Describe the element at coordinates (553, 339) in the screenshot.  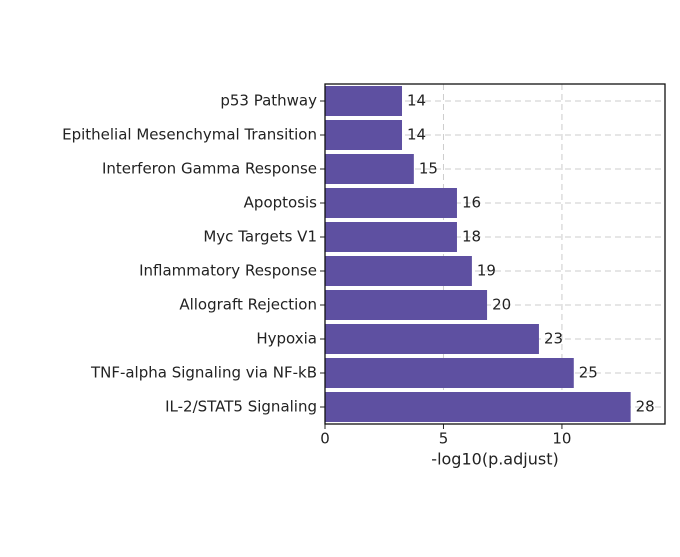
I see `count-label: 23` at that location.